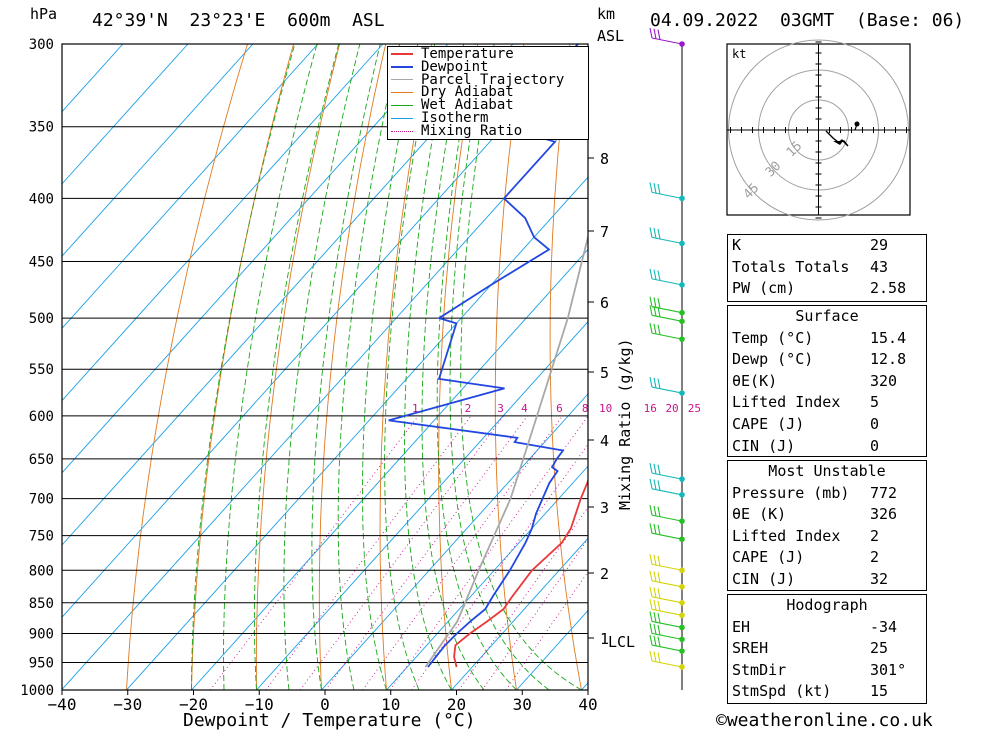 The image size is (1000, 733). I want to click on pressure-tick-label: 600, so click(41, 417).